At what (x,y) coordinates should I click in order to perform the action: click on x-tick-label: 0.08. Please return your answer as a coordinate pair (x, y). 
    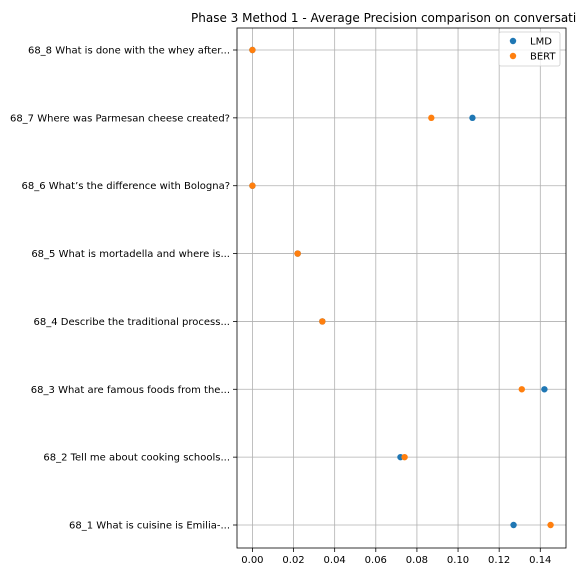
    Looking at the image, I should click on (417, 560).